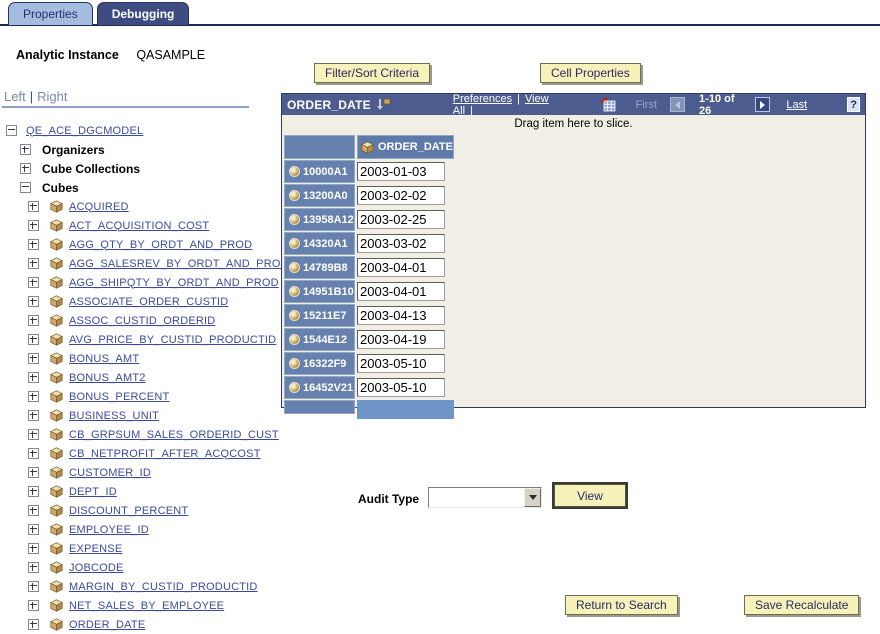  Describe the element at coordinates (93, 491) in the screenshot. I see `cube-link: DEPT_ID` at that location.